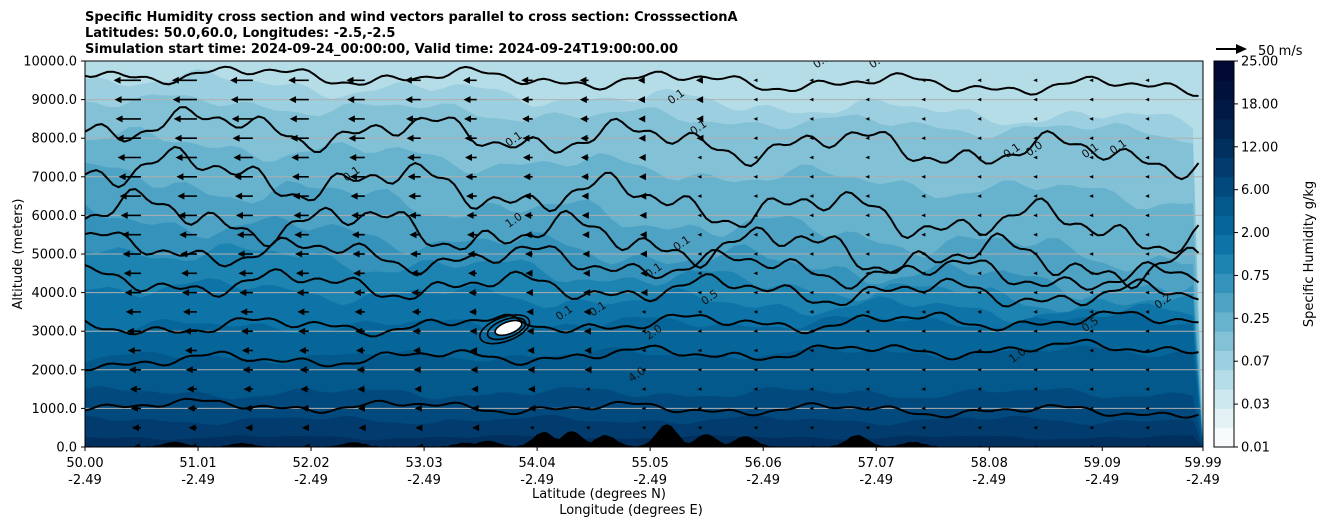  I want to click on y-tick-label-4: 4000.0, so click(55, 293).